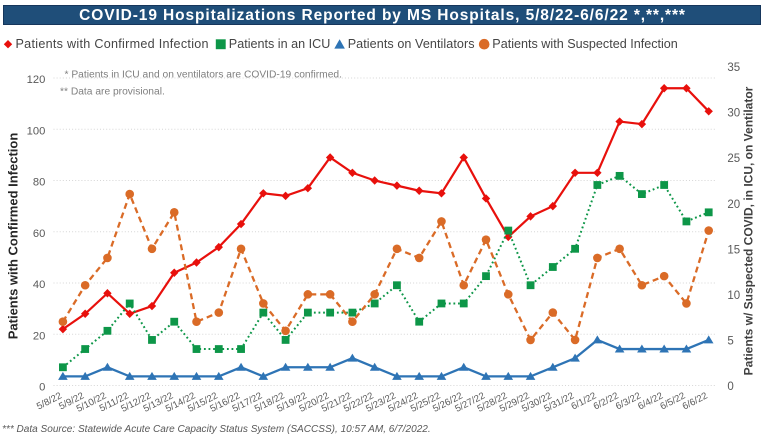 Image resolution: width=764 pixels, height=448 pixels. Describe the element at coordinates (733, 114) in the screenshot. I see `svg-text: 30` at that location.